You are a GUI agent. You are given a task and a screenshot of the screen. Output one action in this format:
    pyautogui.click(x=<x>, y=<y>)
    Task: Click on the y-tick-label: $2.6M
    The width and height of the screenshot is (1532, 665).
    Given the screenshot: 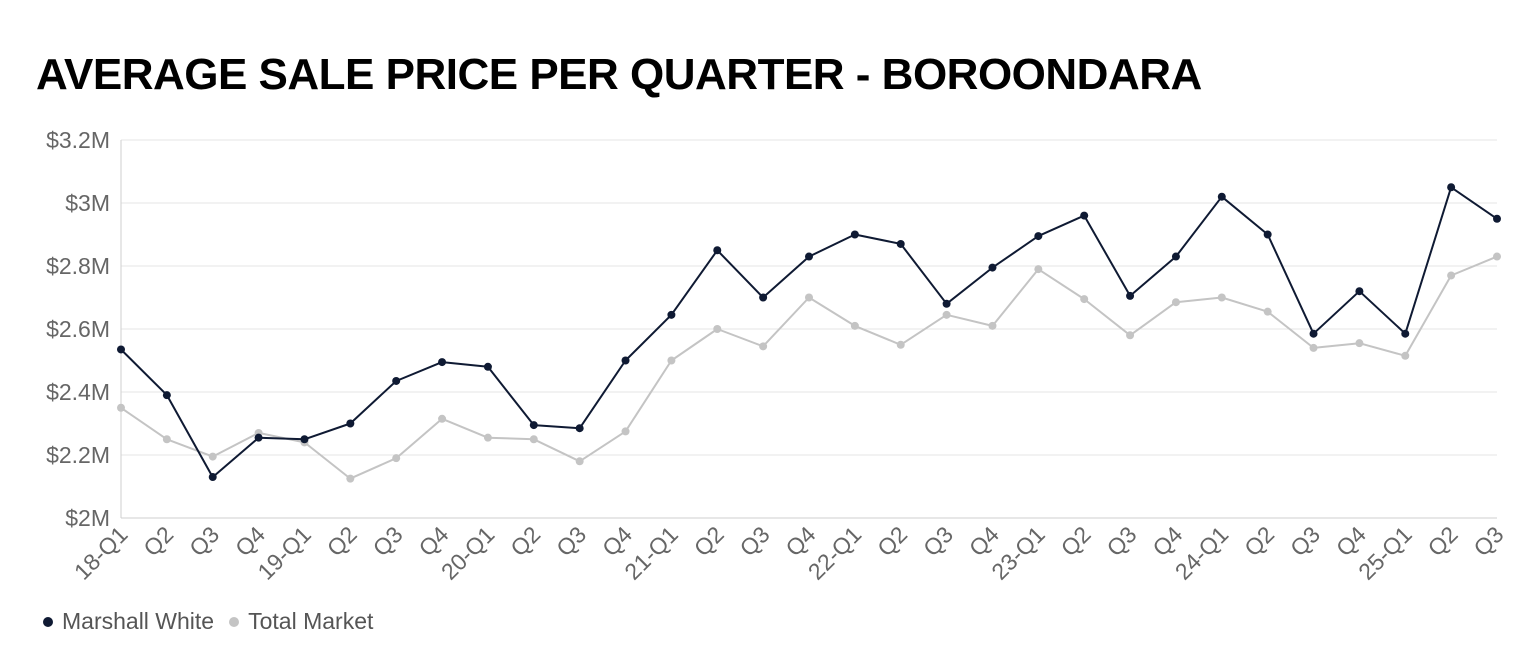 What is the action you would take?
    pyautogui.click(x=78, y=329)
    